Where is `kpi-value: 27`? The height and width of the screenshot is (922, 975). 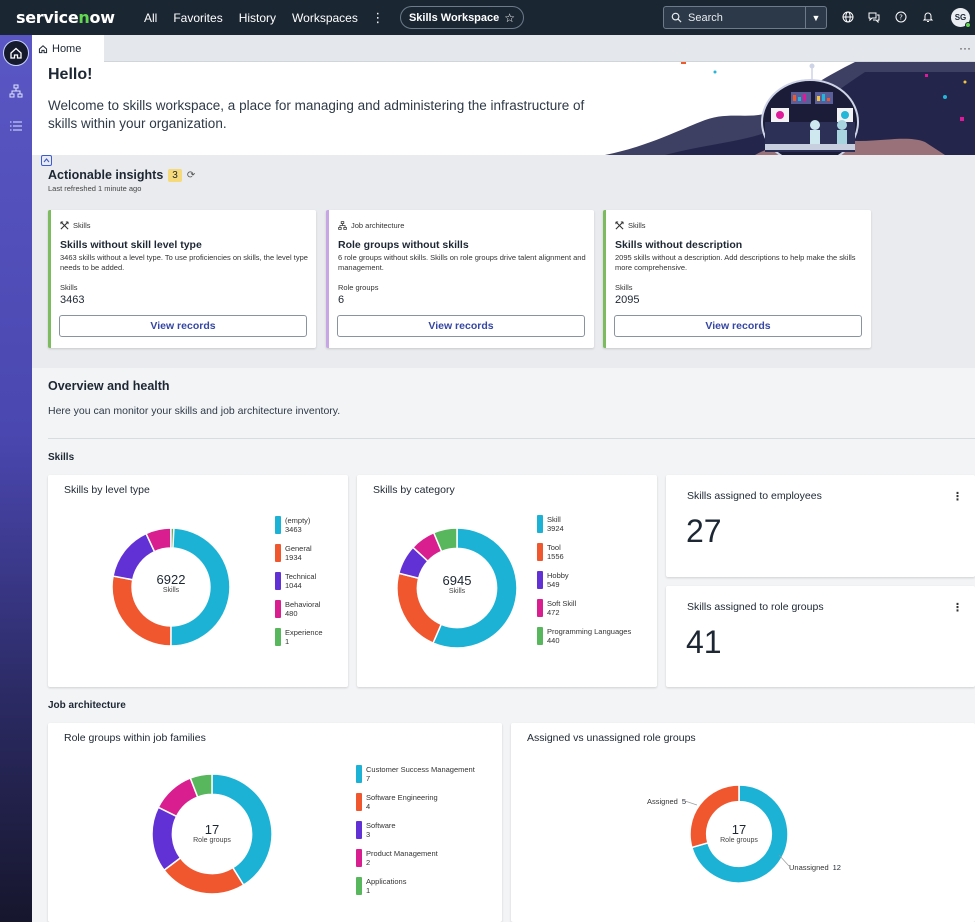
kpi-value: 27 is located at coordinates (704, 531).